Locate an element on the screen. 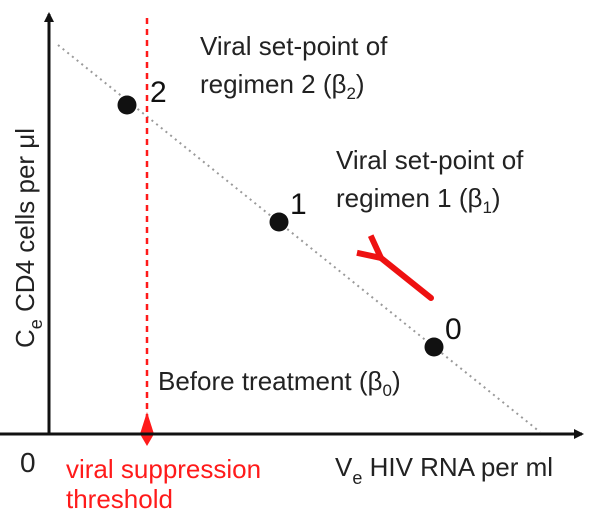  before-sub: 0 is located at coordinates (387, 390).